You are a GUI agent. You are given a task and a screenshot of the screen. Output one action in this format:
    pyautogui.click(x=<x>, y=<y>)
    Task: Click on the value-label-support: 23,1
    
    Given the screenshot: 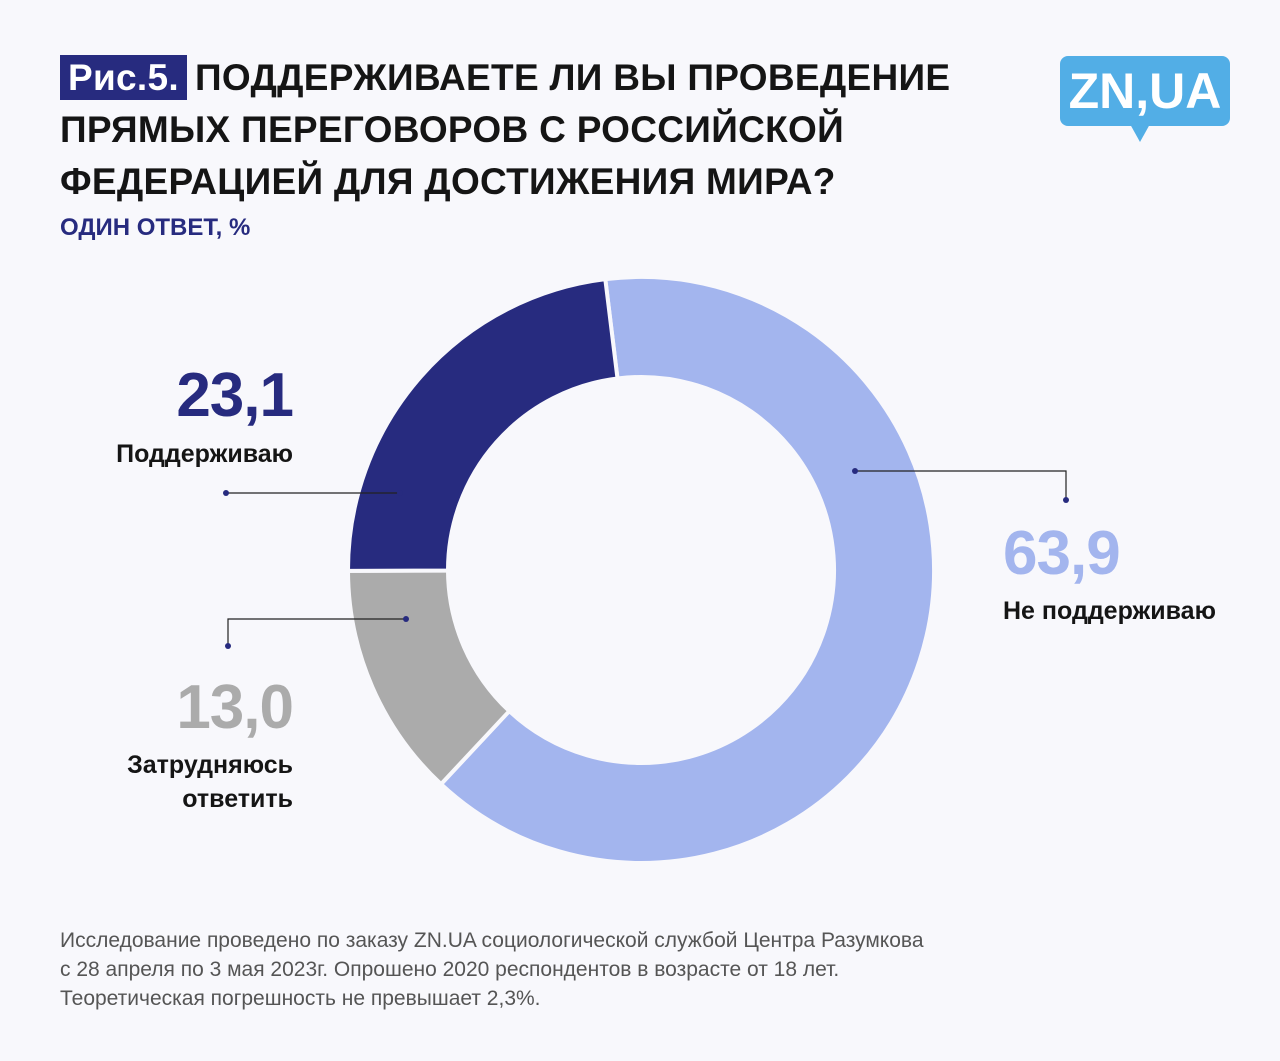 What is the action you would take?
    pyautogui.click(x=235, y=395)
    